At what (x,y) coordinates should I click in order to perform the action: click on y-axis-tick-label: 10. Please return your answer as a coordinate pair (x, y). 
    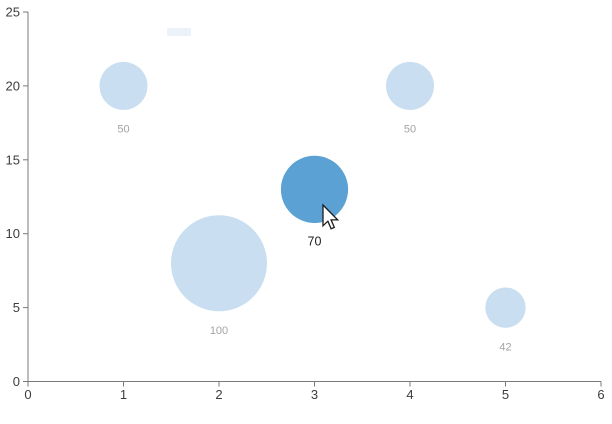
    Looking at the image, I should click on (13, 233).